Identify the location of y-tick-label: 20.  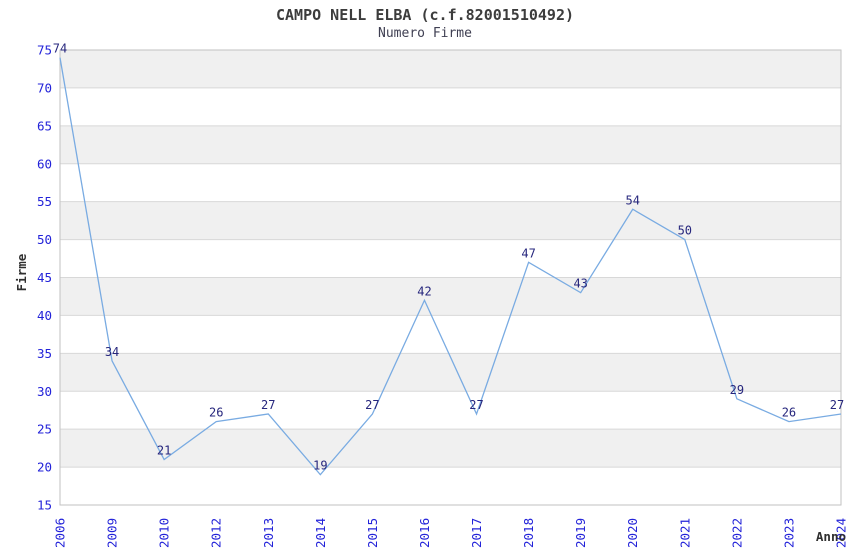
(44, 467).